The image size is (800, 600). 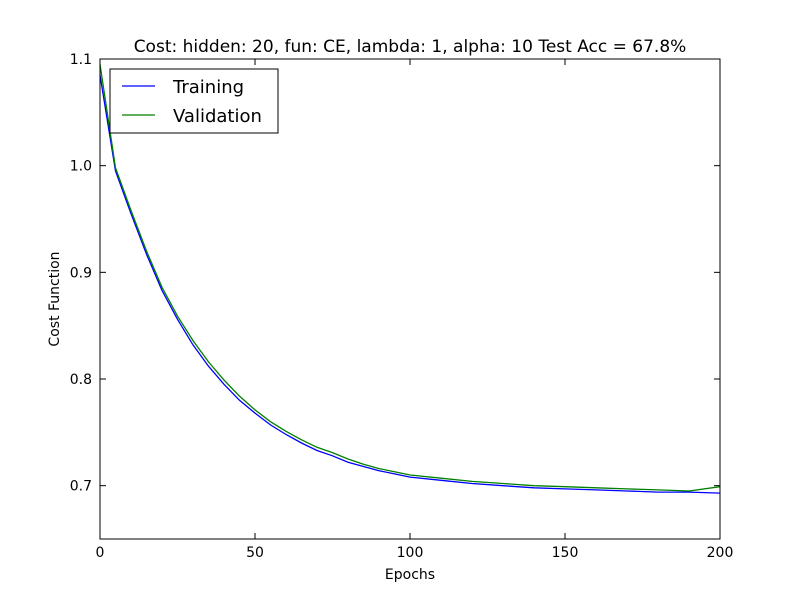 I want to click on legend-label-validation: Validation, so click(x=217, y=116).